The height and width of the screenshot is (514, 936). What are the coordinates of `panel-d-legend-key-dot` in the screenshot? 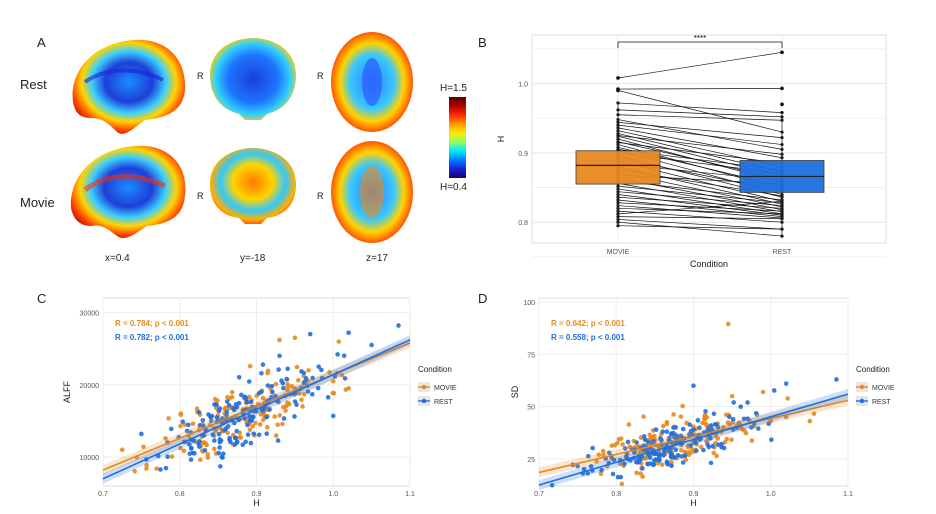 It's located at (862, 387).